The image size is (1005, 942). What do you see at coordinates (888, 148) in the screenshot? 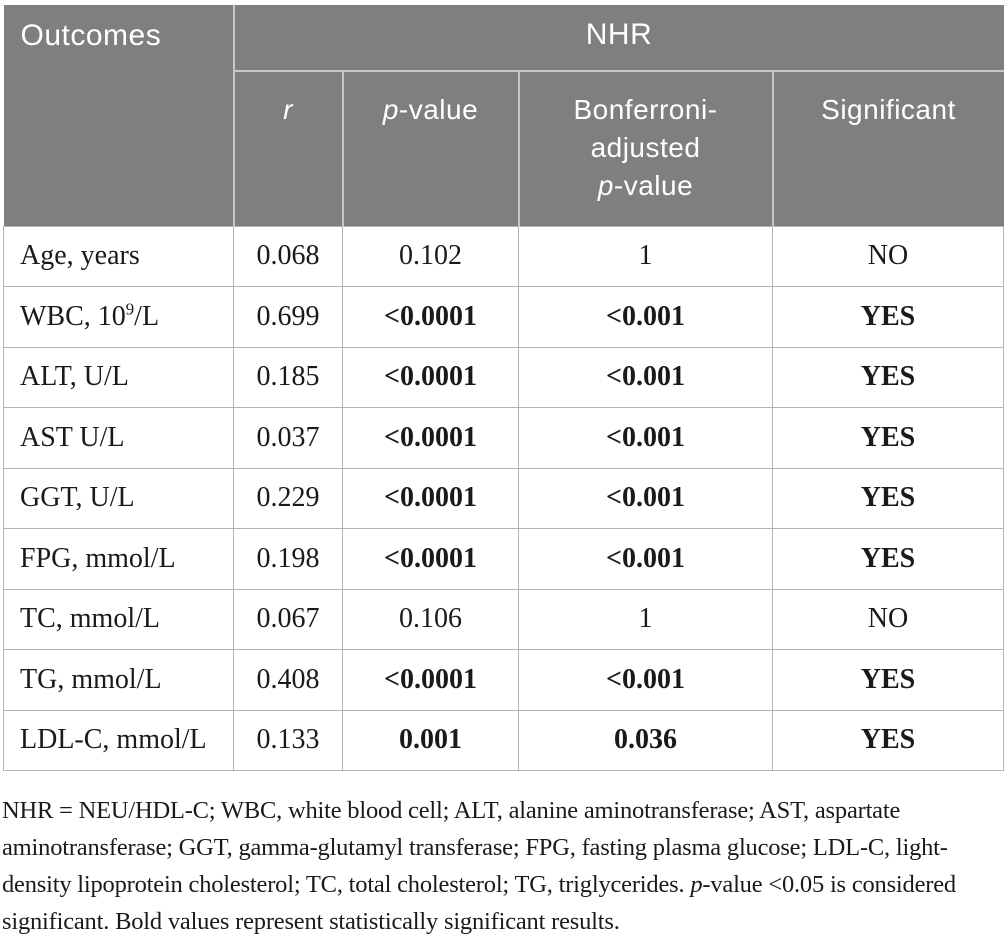
I see `header-significant: Significant` at bounding box center [888, 148].